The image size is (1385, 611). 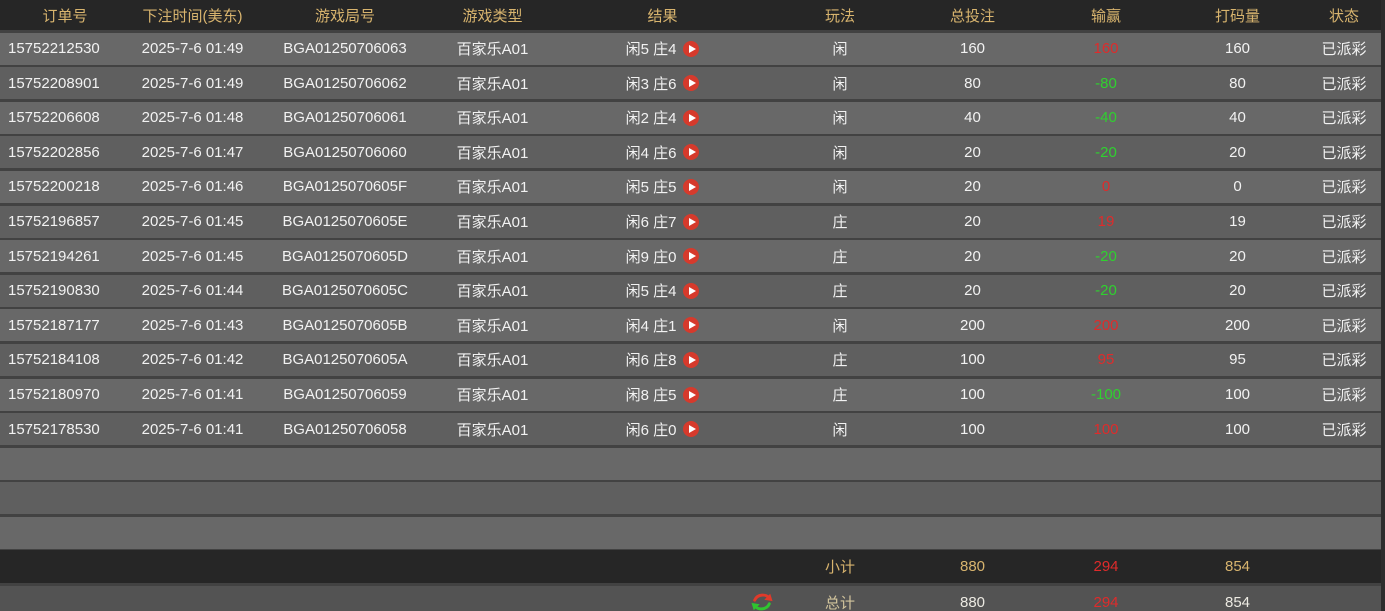 I want to click on round-cell: BGA0125070605E, so click(x=345, y=222).